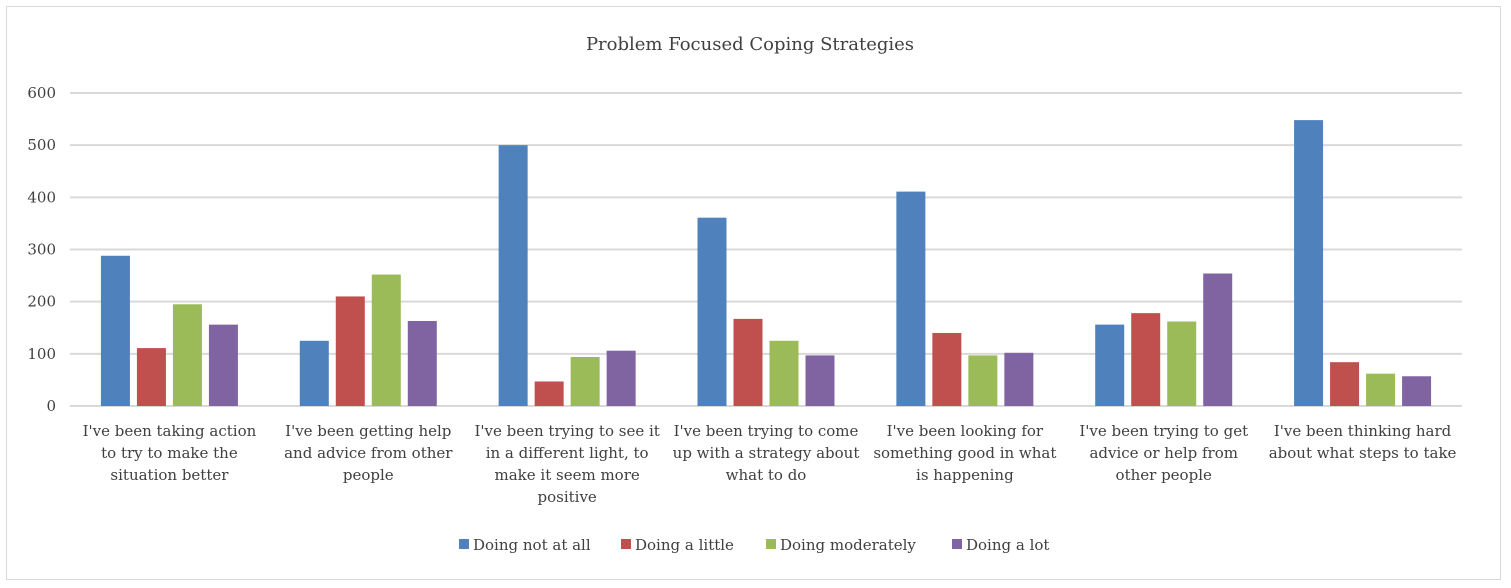 This screenshot has height=588, width=1511. I want to click on legend-entry: Doing a lot, so click(1007, 545).